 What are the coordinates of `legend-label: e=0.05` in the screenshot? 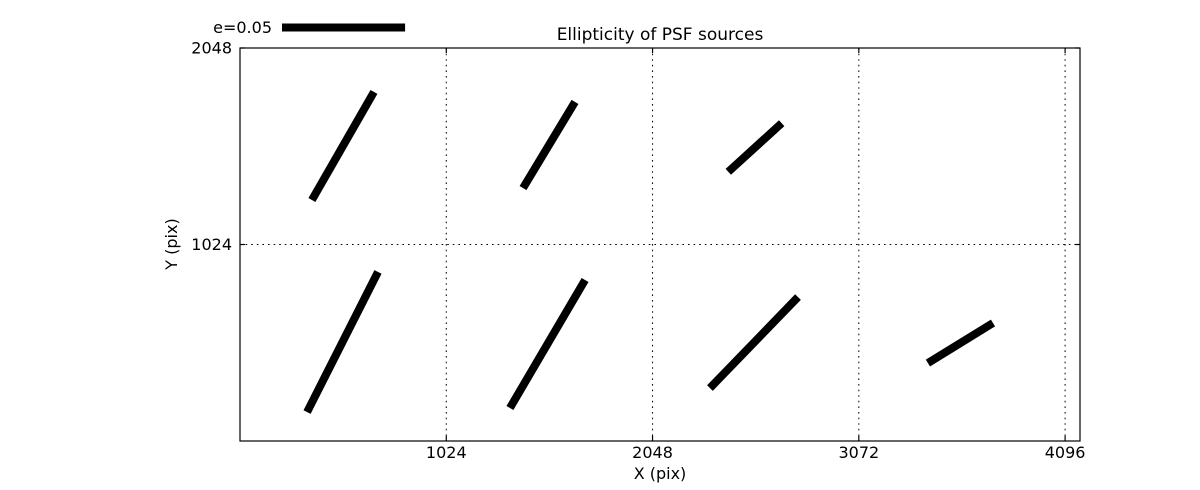 It's located at (242, 27).